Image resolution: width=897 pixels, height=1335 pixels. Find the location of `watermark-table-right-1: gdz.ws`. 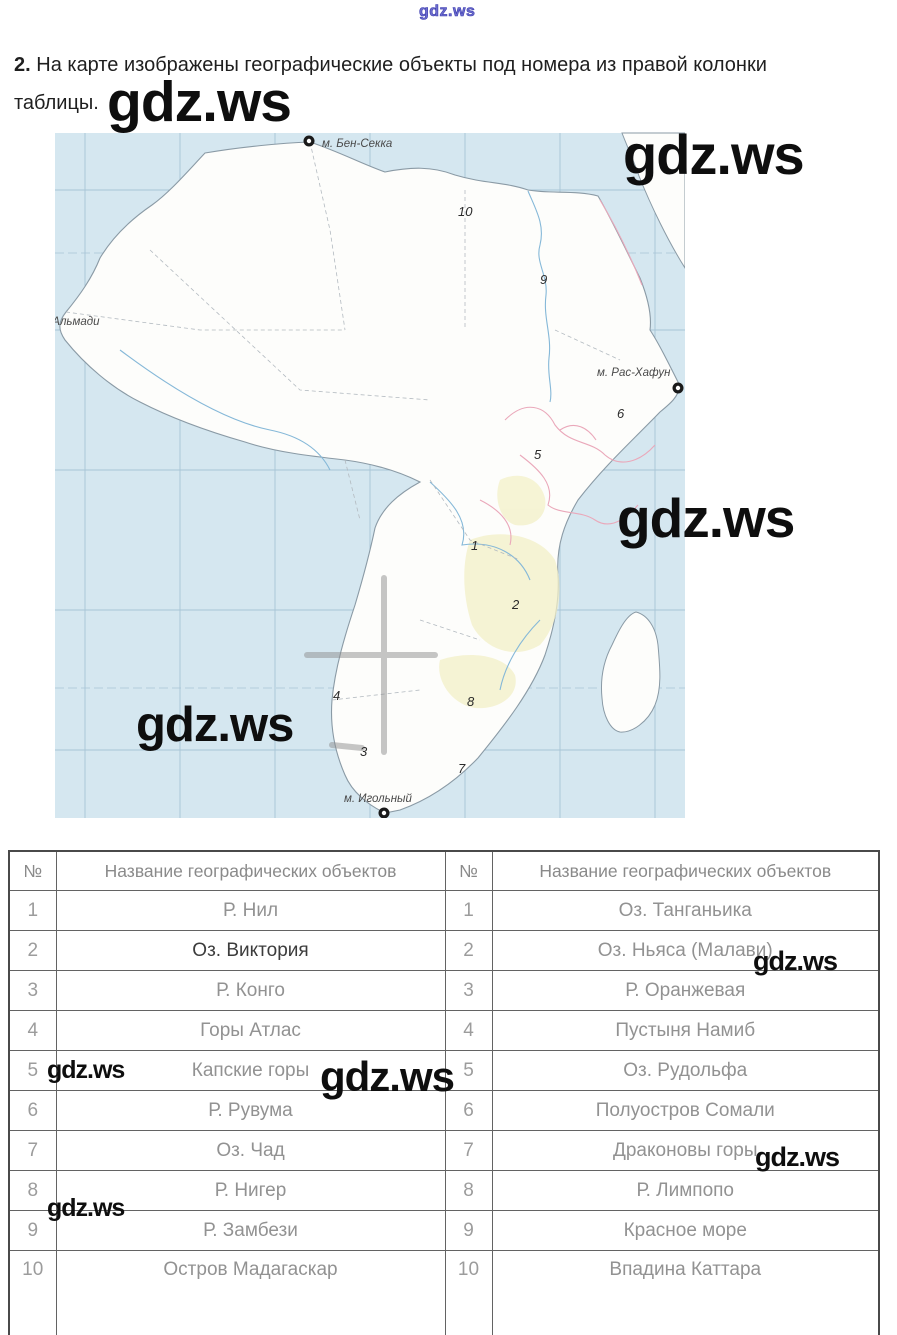

watermark-table-right-1: gdz.ws is located at coordinates (795, 961).